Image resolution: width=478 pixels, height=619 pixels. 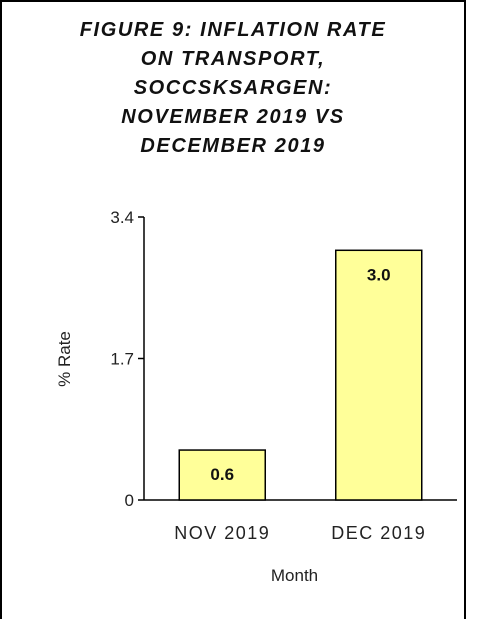 What do you see at coordinates (294, 575) in the screenshot?
I see `x-axis-label: Month` at bounding box center [294, 575].